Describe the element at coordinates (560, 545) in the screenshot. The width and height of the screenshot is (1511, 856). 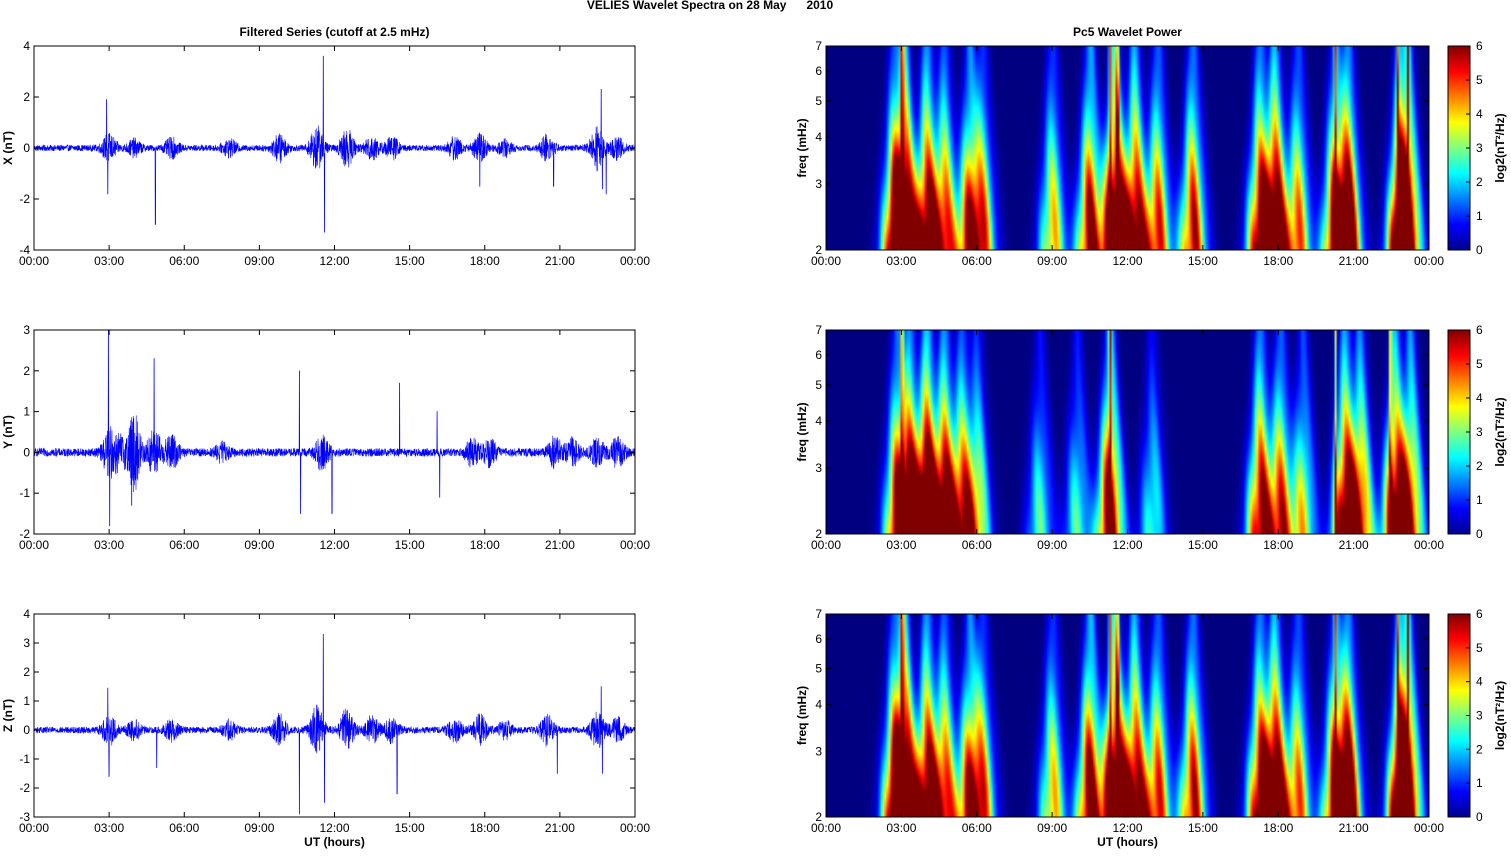
I see `series-y-xtick-label: 21:00` at that location.